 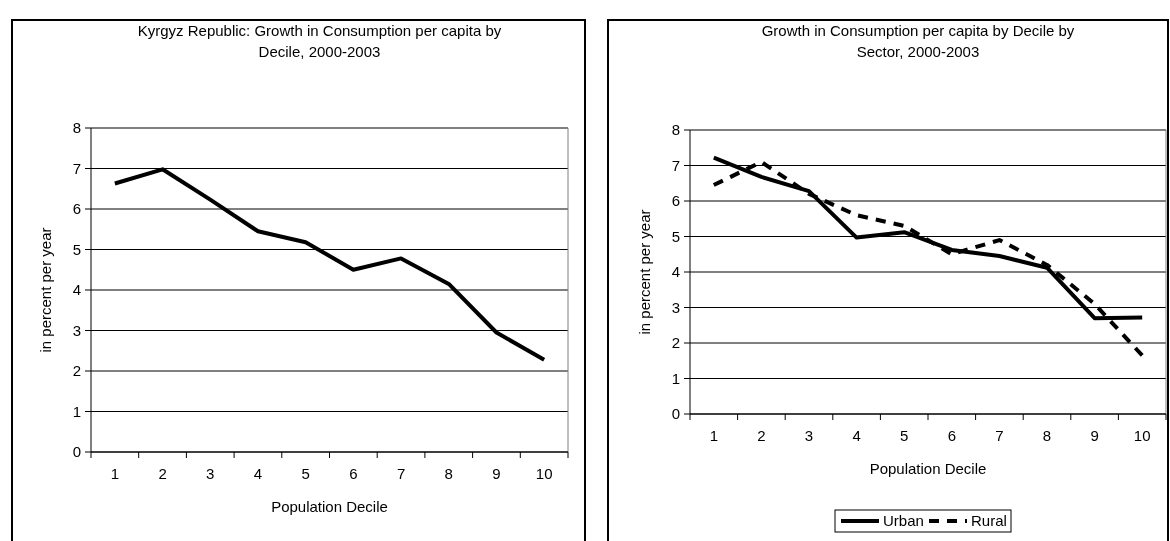 What do you see at coordinates (903, 520) in the screenshot?
I see `legend-label: Urban` at bounding box center [903, 520].